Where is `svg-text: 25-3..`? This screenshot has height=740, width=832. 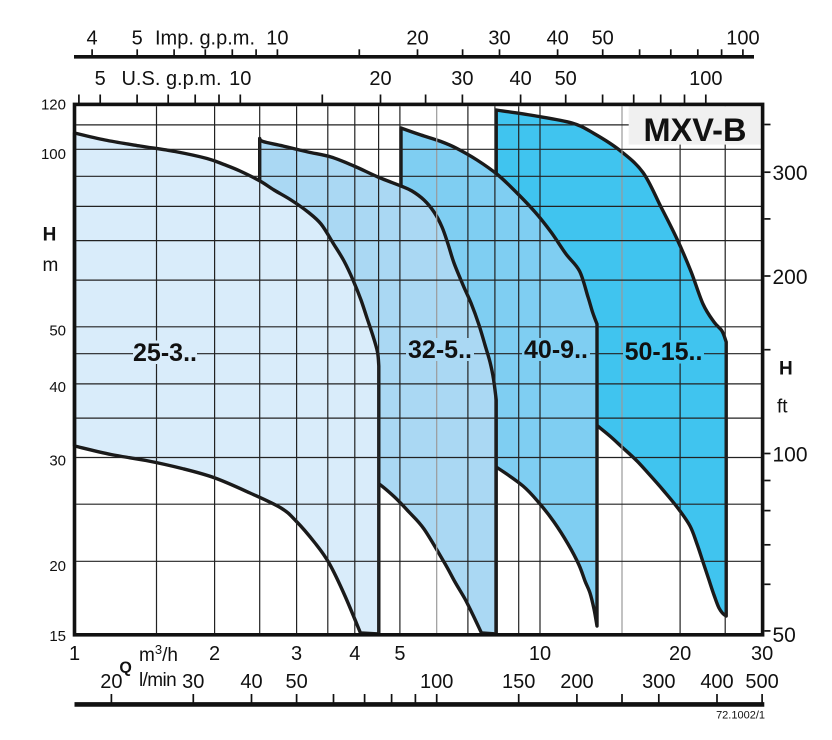
svg-text: 25-3.. is located at coordinates (165, 353).